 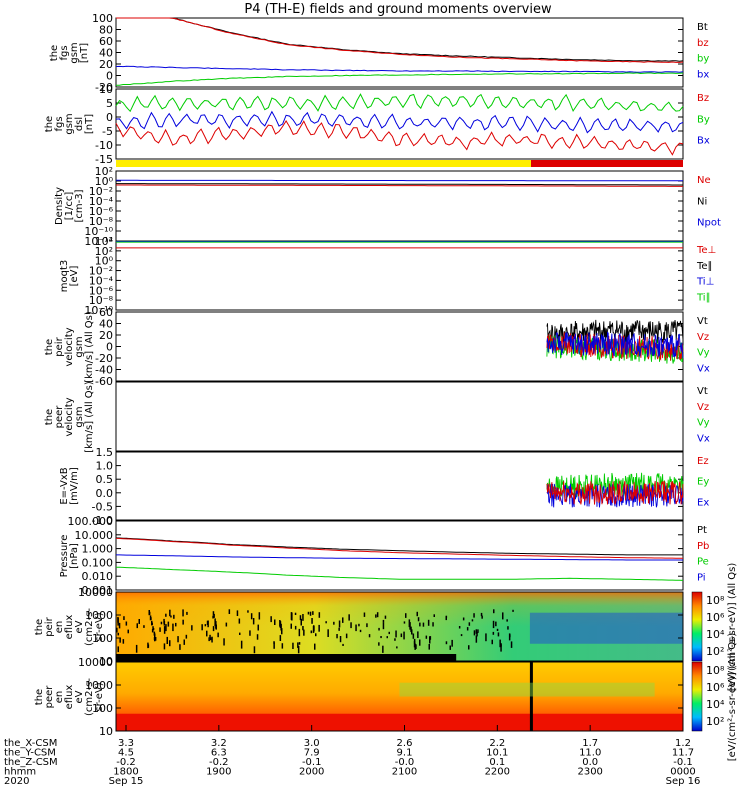 What do you see at coordinates (219, 762) in the screenshot?
I see `x-axis-tick-label: -0.2` at bounding box center [219, 762].